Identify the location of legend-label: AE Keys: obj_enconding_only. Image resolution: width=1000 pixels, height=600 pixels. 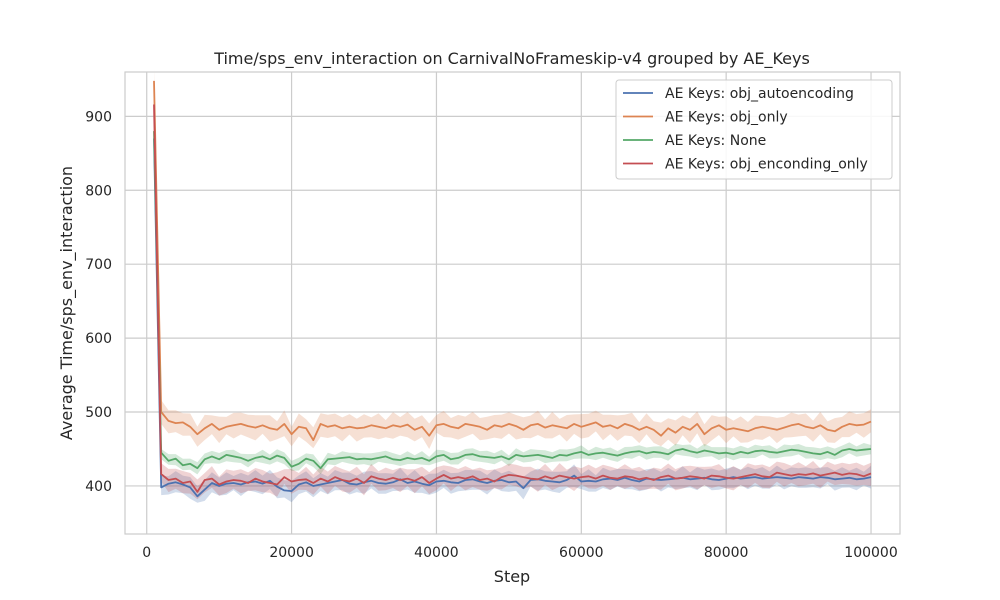
(766, 165).